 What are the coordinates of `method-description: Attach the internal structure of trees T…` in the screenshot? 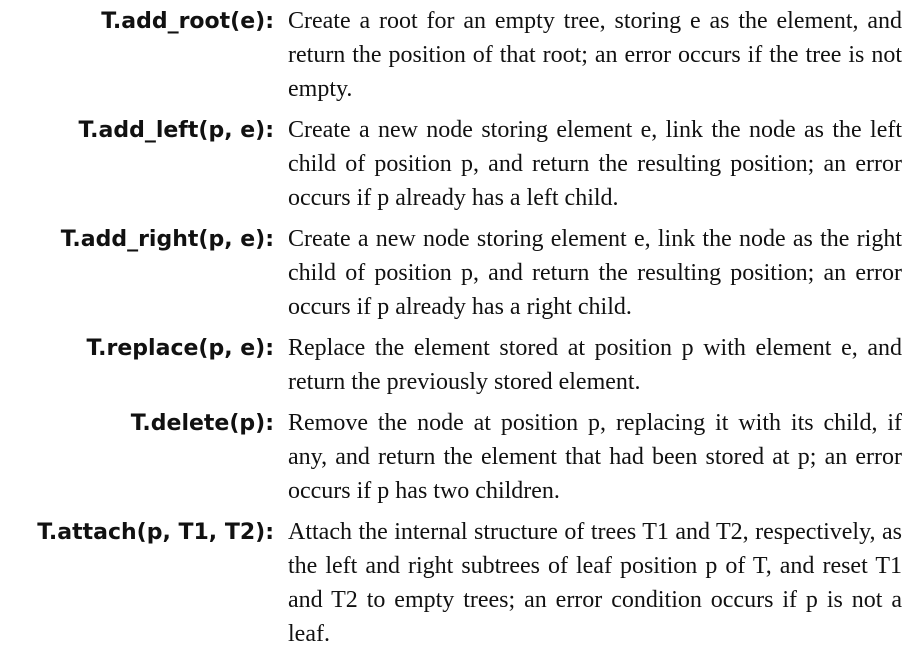 It's located at (595, 583).